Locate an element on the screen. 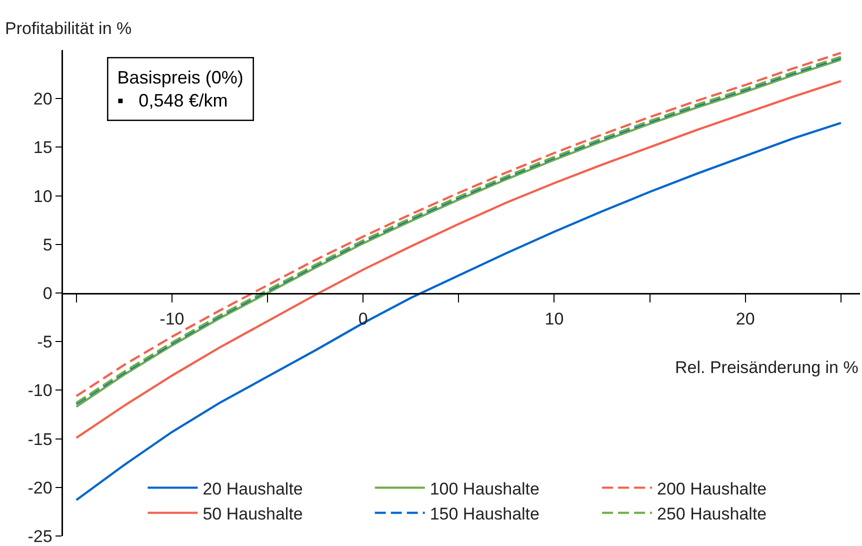 This screenshot has width=862, height=546. y-tick-label: 10 is located at coordinates (42, 196).